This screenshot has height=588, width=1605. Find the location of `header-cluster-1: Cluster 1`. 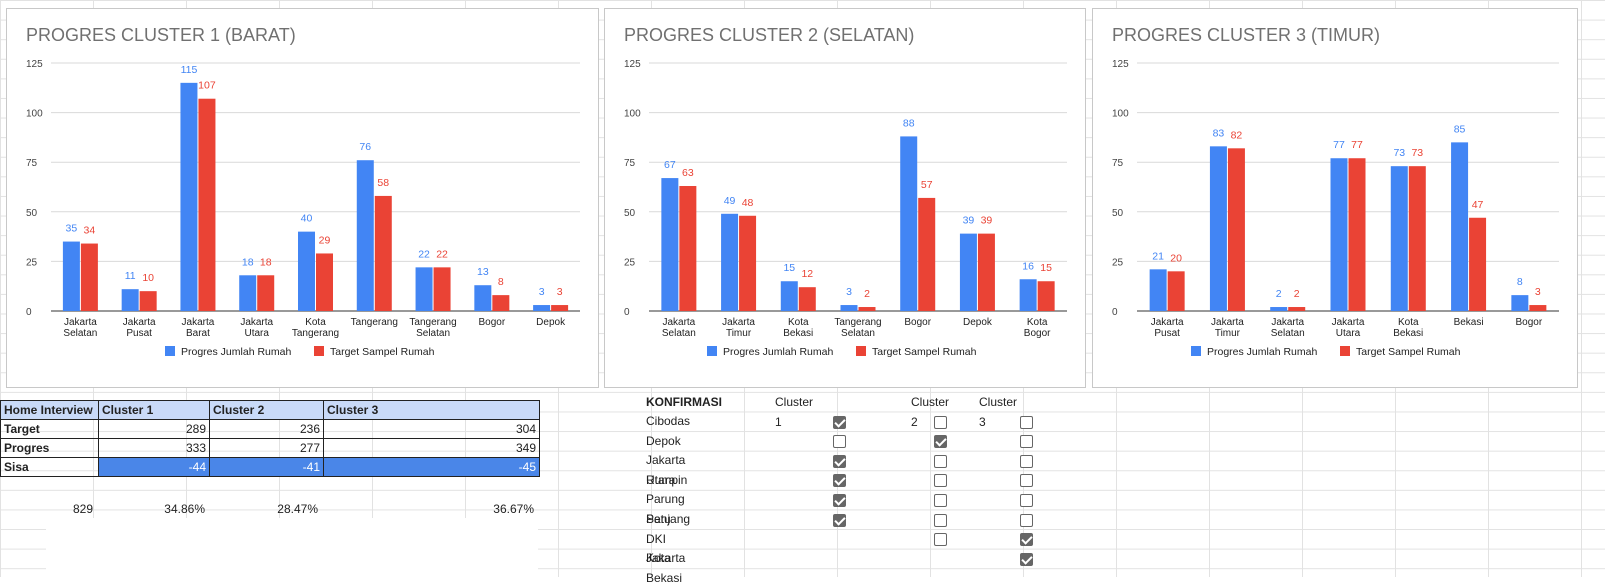

header-cluster-1: Cluster 1 is located at coordinates (154, 410).